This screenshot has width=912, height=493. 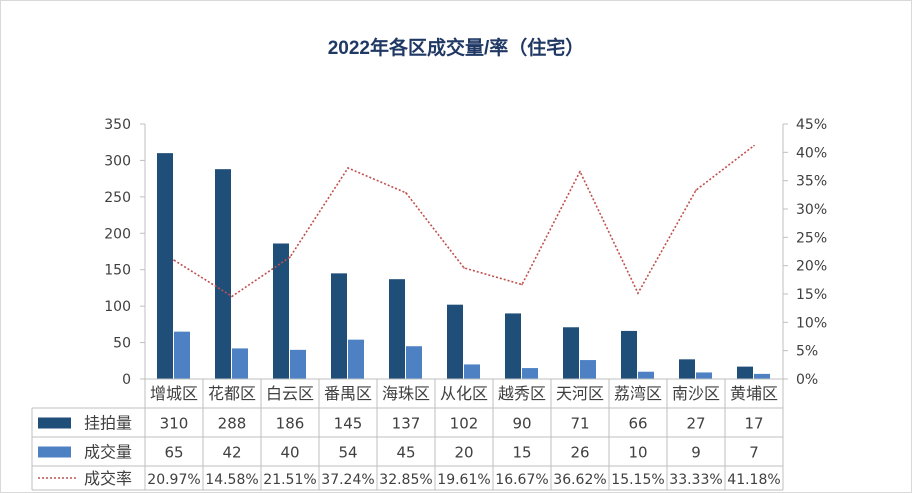 What do you see at coordinates (807, 380) in the screenshot?
I see `right-axis-tick-label: 0%` at bounding box center [807, 380].